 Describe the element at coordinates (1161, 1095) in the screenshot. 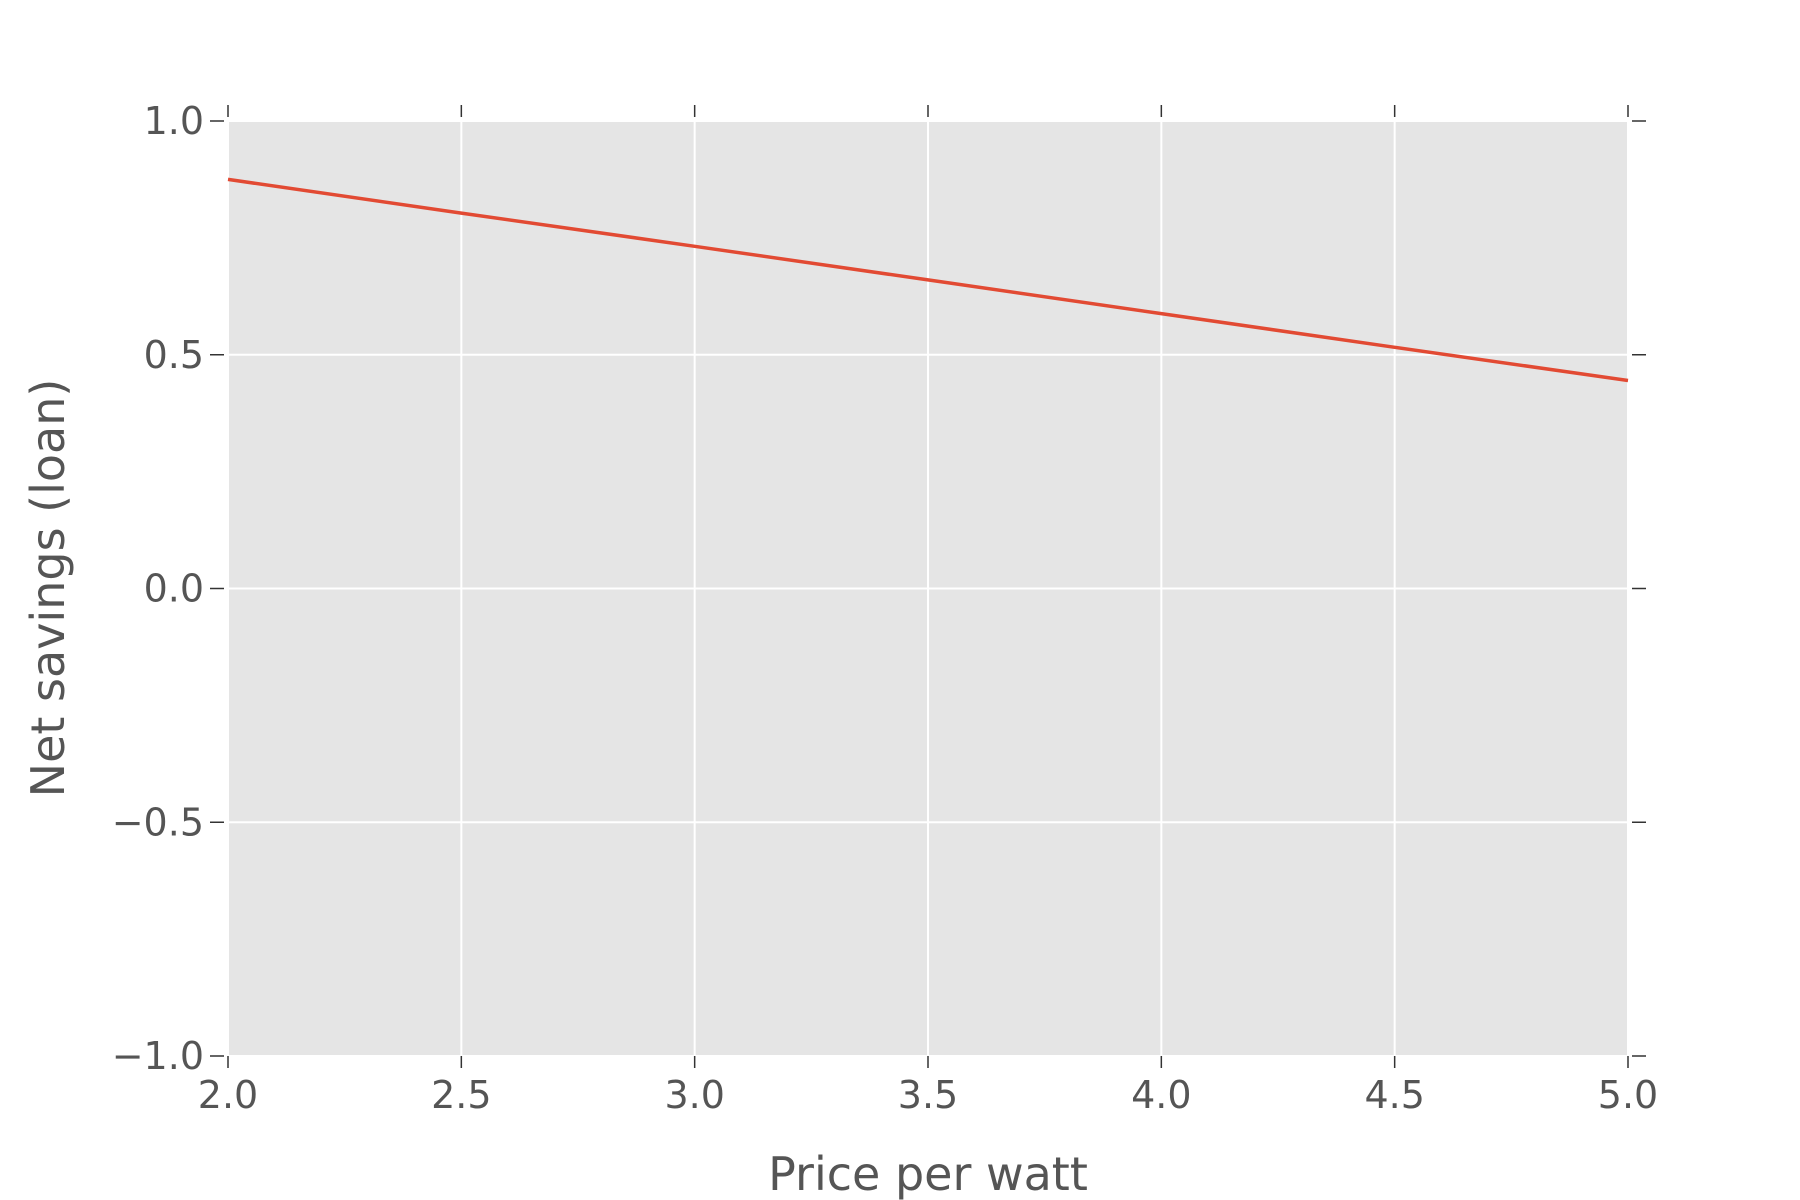

I see `x-tick-label: 4.0` at that location.